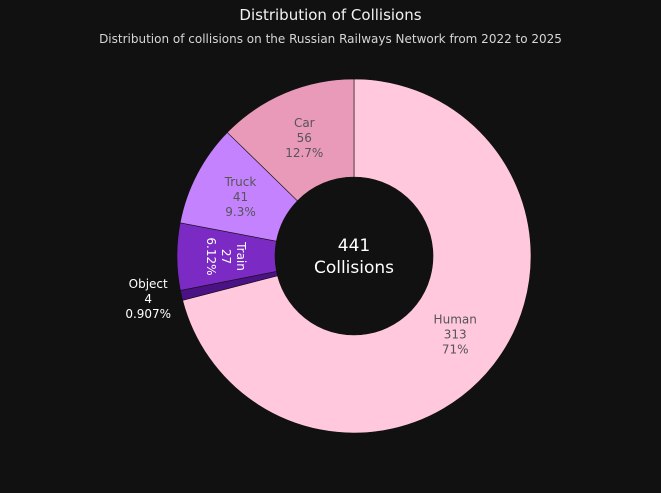 The image size is (661, 493). Describe the element at coordinates (240, 182) in the screenshot. I see `slice-label-name: Truck` at that location.